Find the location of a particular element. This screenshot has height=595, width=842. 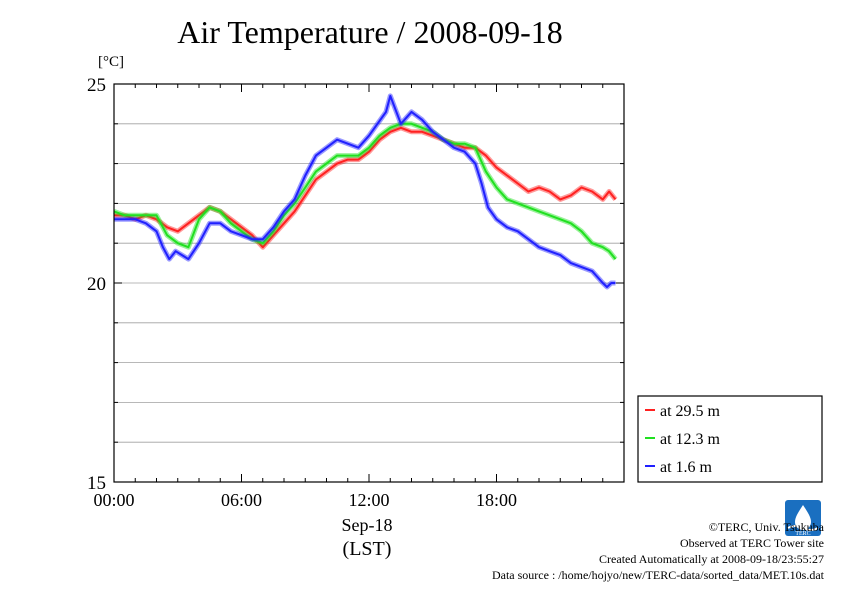

x-tick-label: 00:00 is located at coordinates (113, 500).